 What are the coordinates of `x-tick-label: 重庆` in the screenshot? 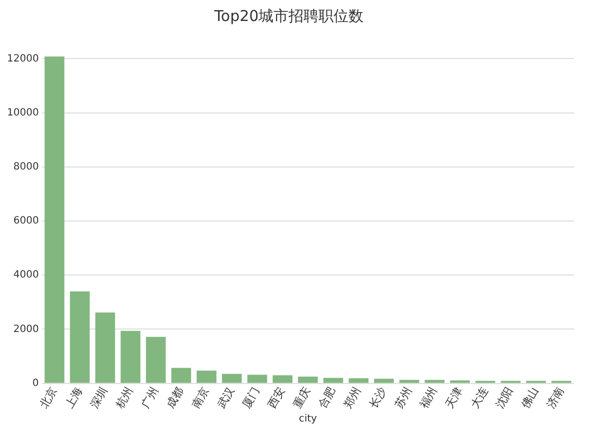 It's located at (301, 398).